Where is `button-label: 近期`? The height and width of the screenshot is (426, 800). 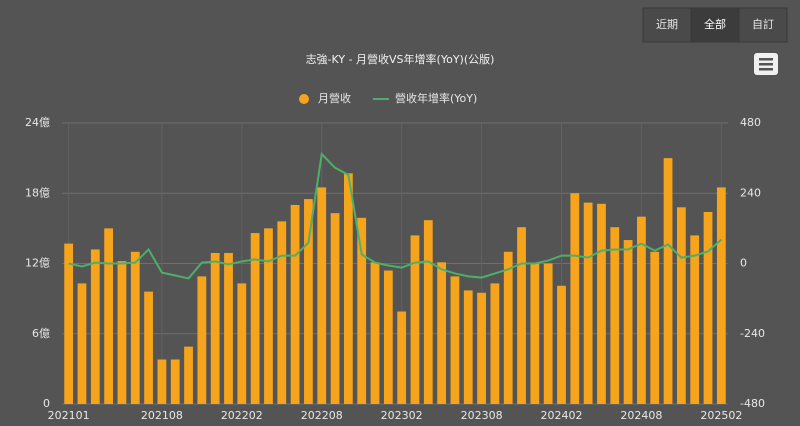 button-label: 近期 is located at coordinates (667, 24).